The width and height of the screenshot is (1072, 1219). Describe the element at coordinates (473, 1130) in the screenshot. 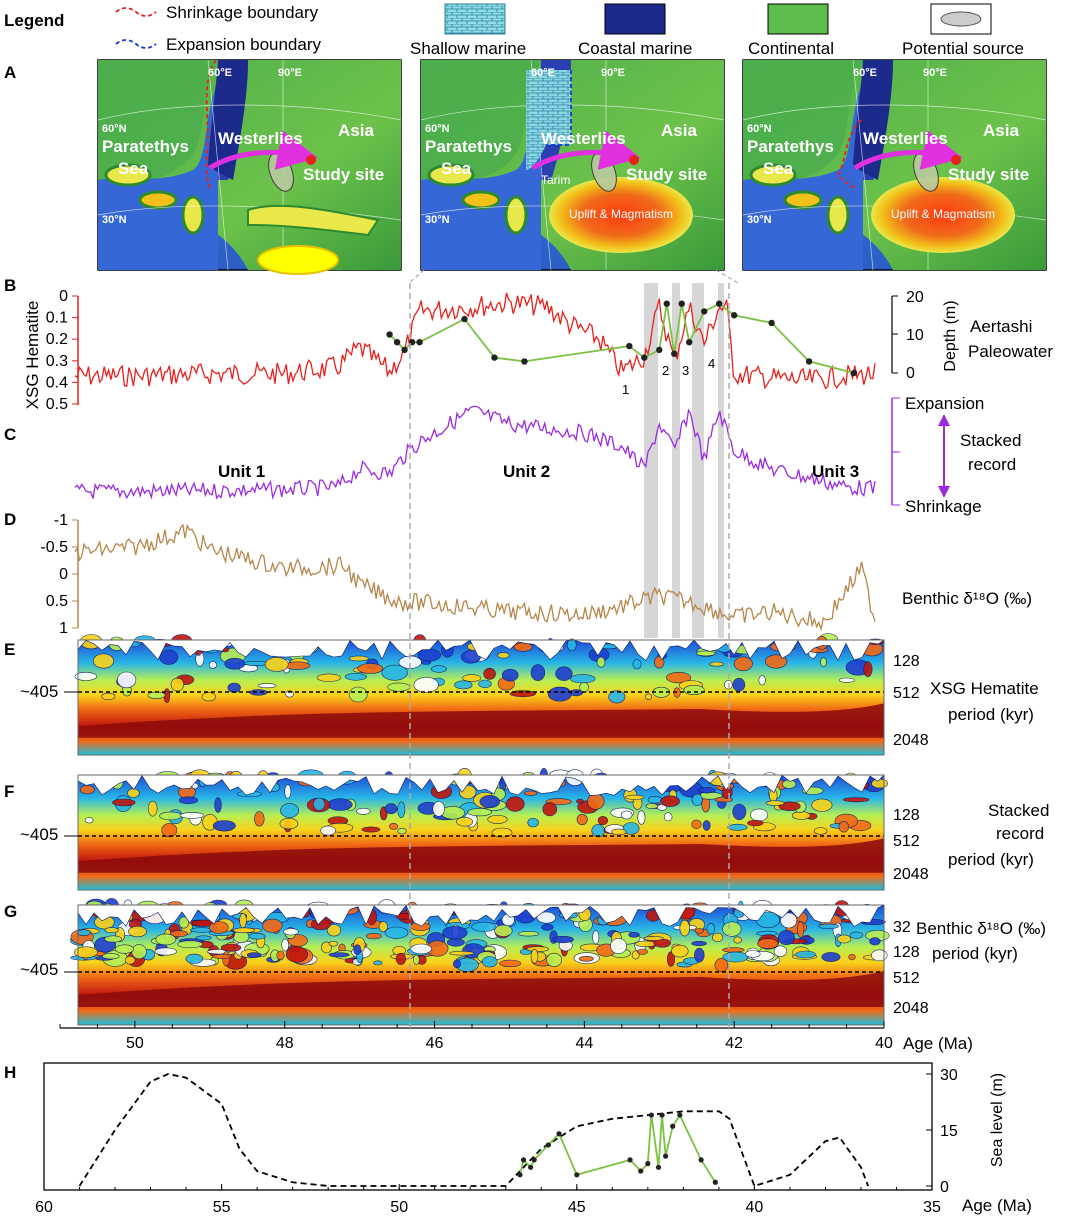

I see `sea-level-dashed-line` at that location.